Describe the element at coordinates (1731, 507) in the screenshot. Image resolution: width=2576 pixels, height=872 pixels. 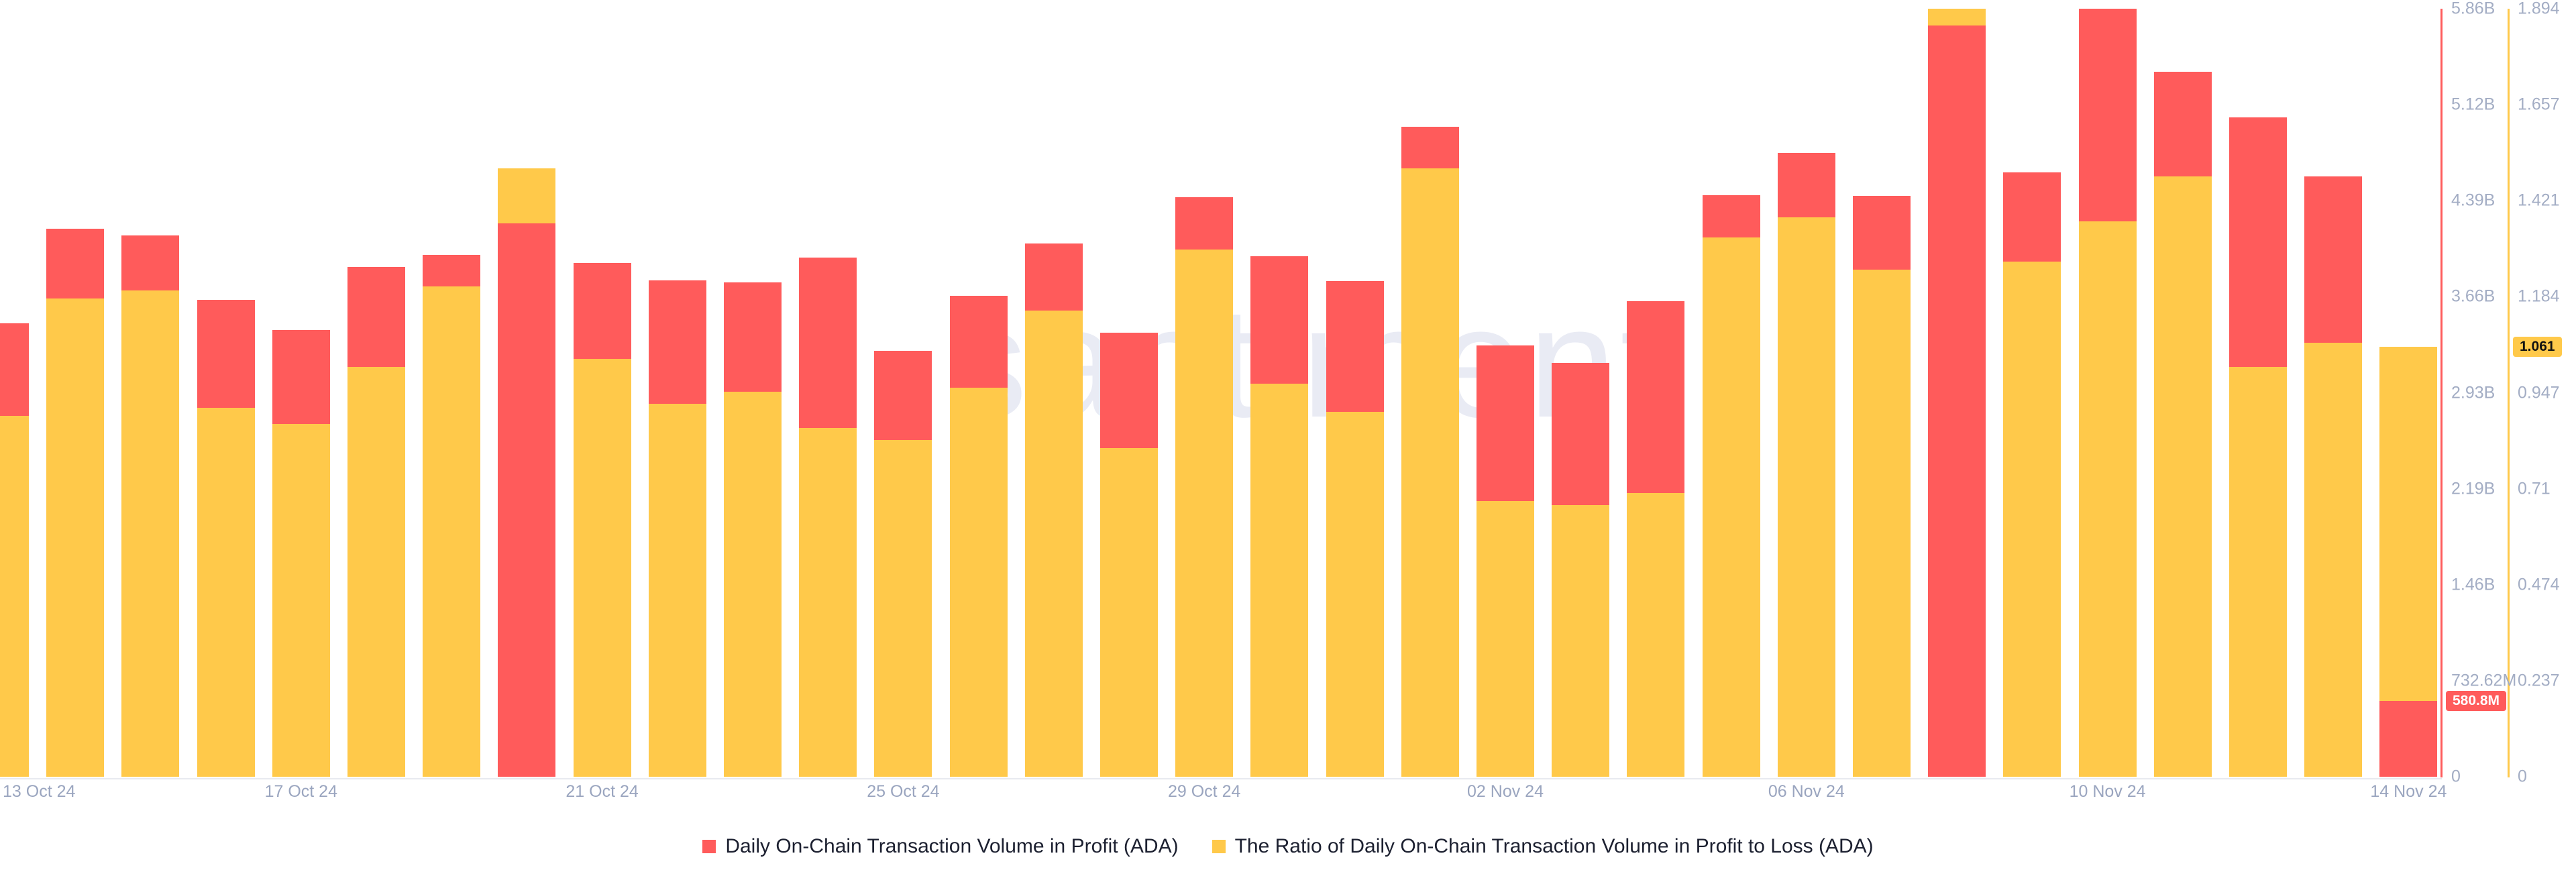
I see `bar-day-23-short-segment` at that location.